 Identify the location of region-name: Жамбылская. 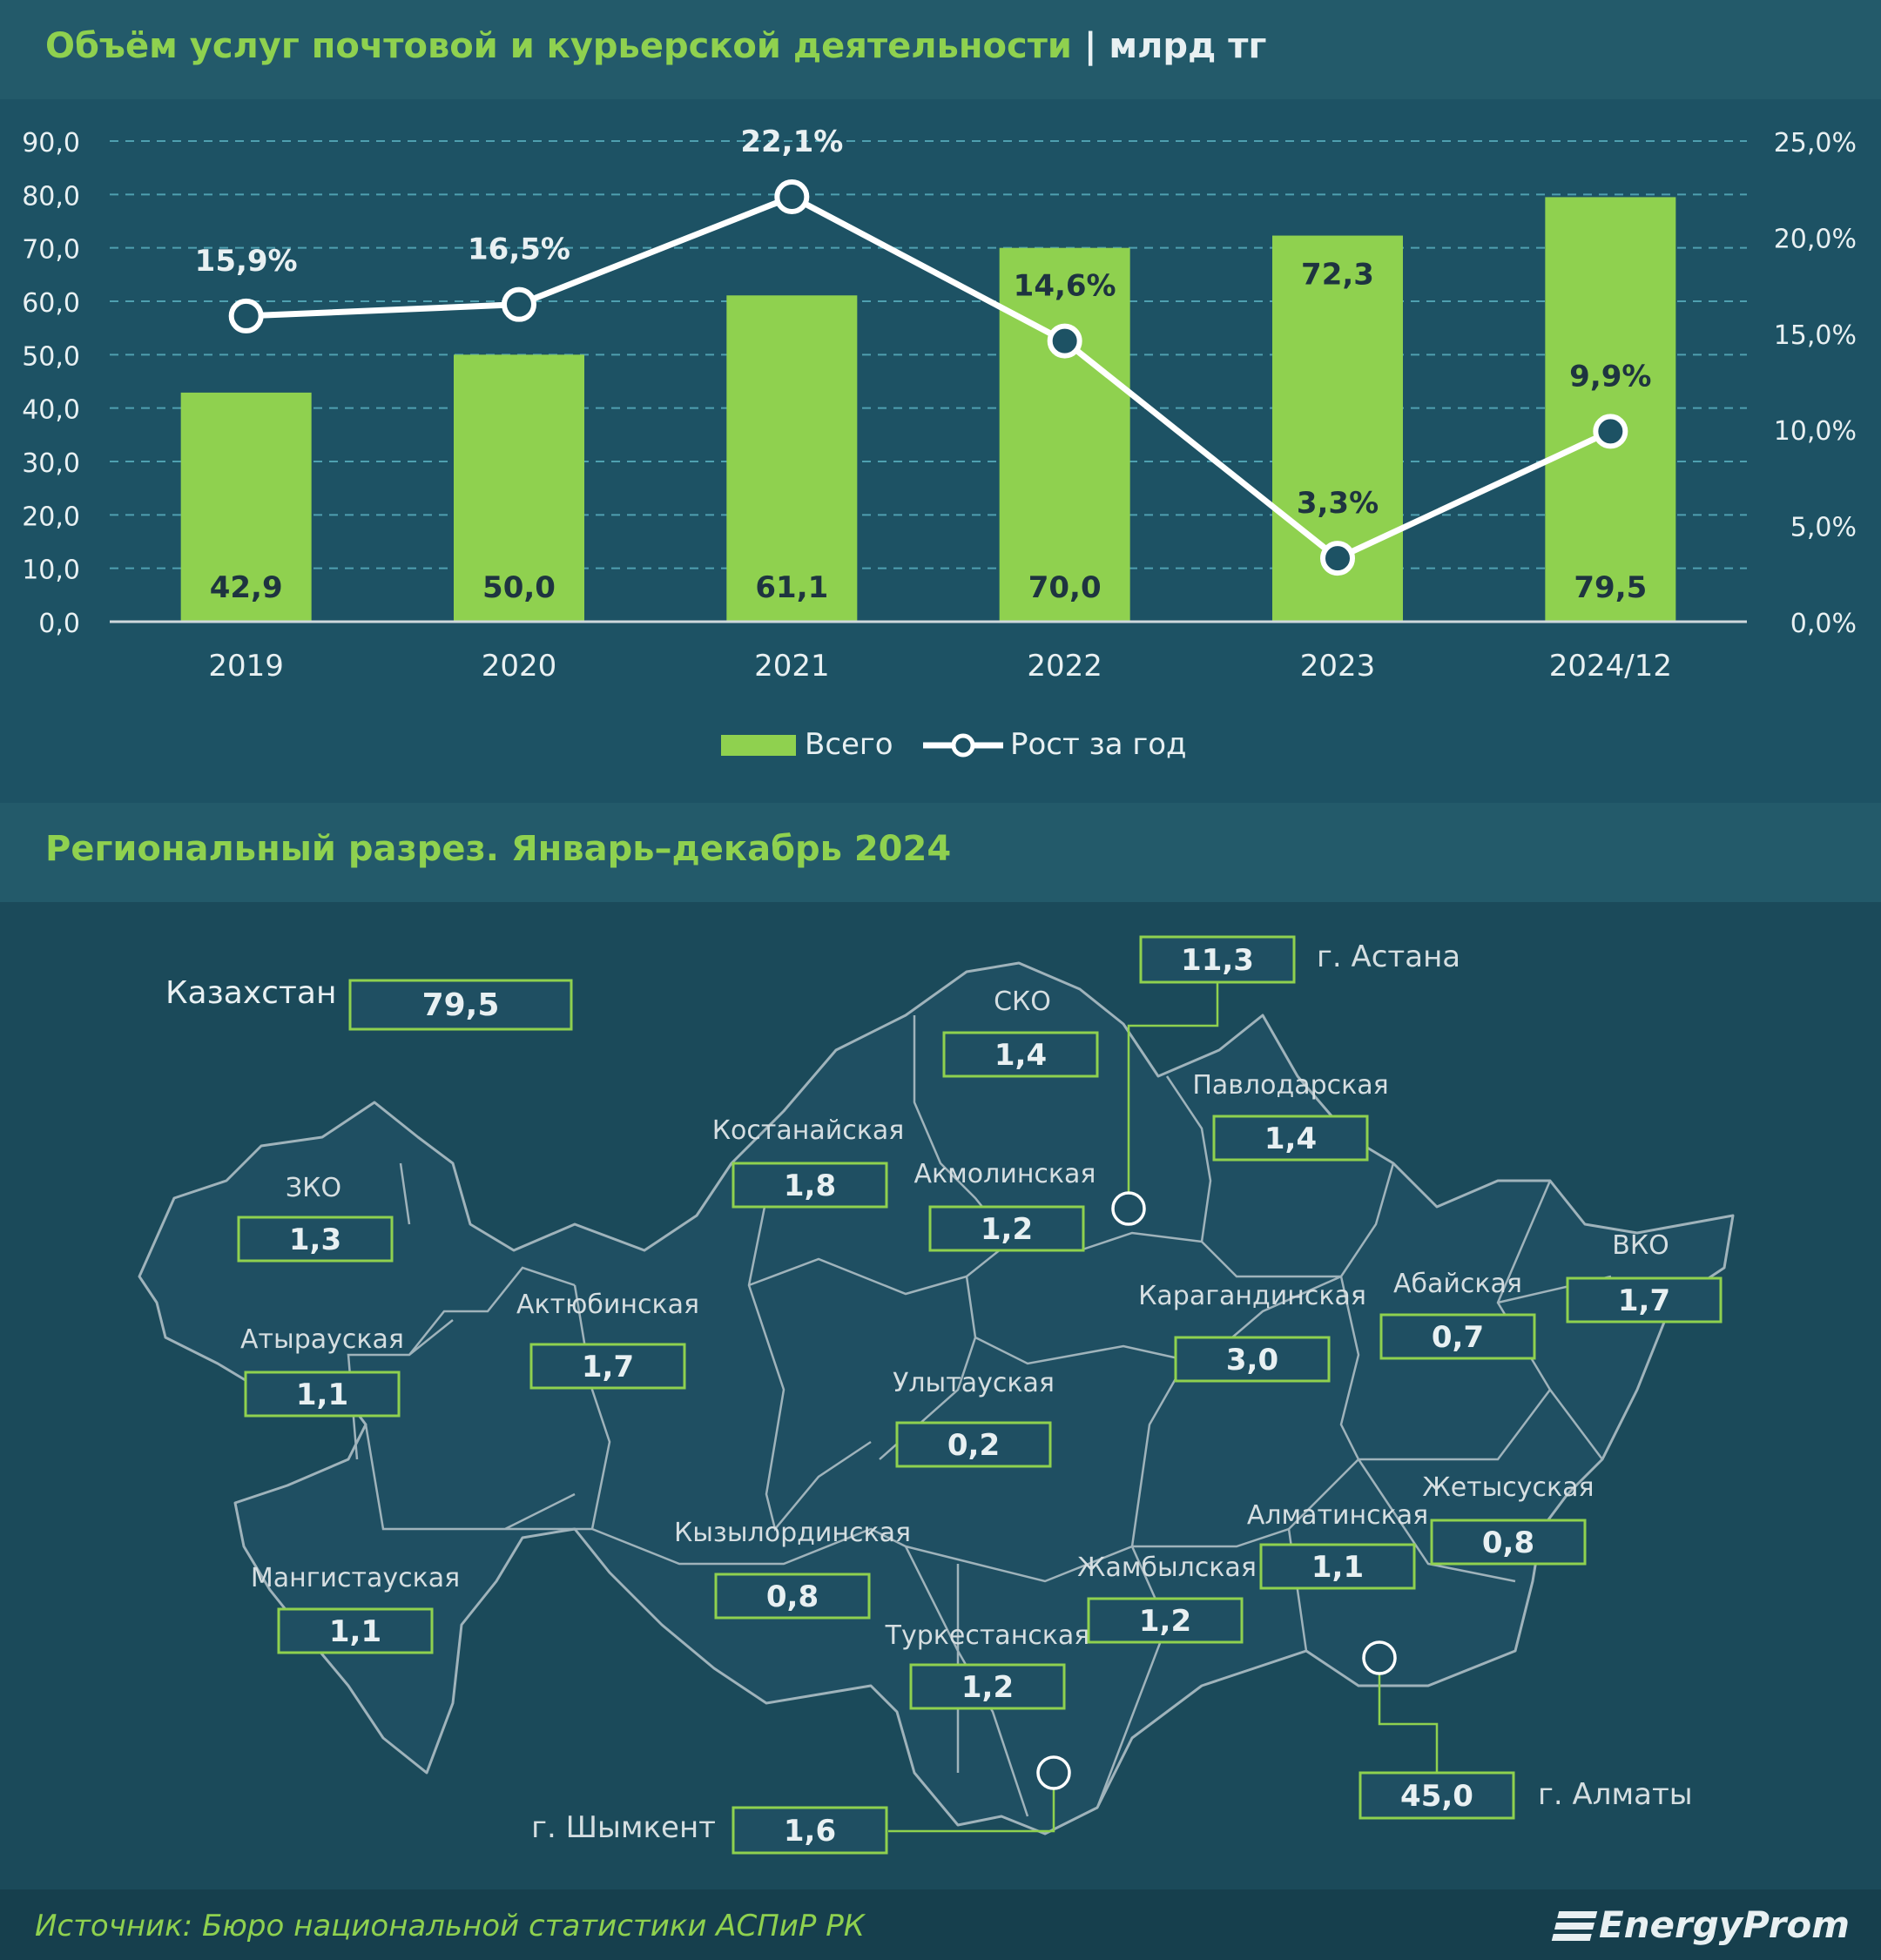
(1167, 1568).